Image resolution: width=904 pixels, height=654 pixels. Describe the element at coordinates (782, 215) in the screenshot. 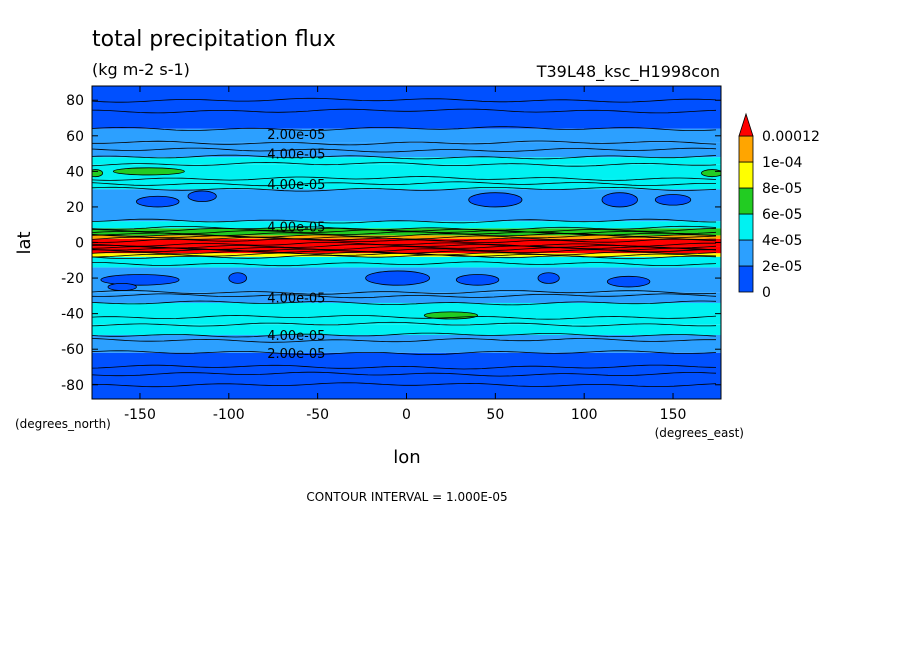

I see `colorbar-label: 6e-05` at that location.